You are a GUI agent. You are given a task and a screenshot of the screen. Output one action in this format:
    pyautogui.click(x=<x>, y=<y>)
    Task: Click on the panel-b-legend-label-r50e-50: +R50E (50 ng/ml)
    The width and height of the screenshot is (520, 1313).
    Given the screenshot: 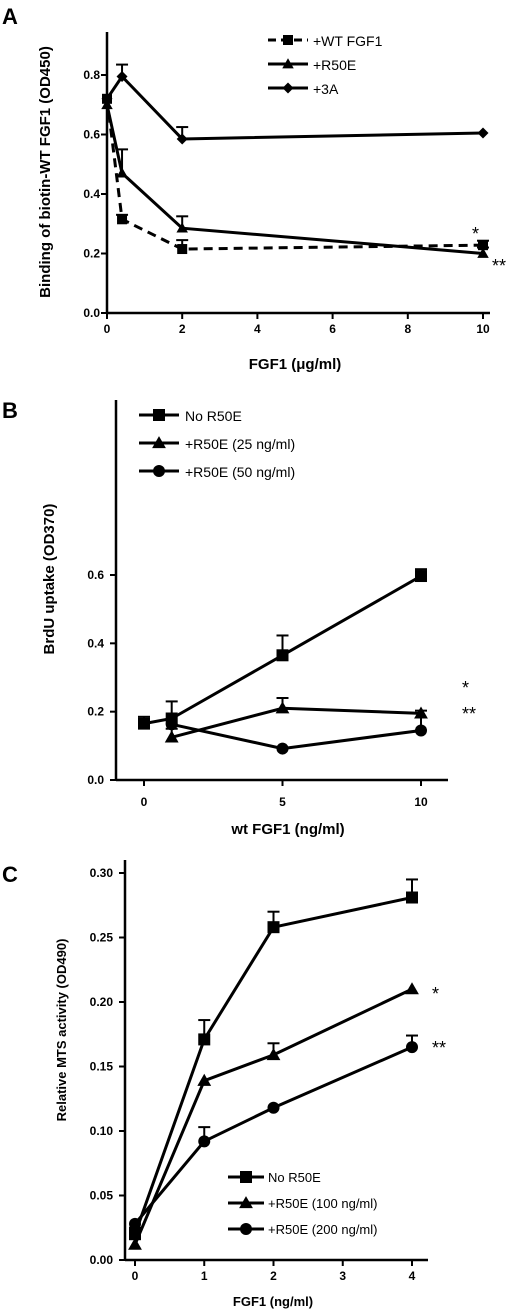 What is the action you would take?
    pyautogui.click(x=240, y=472)
    